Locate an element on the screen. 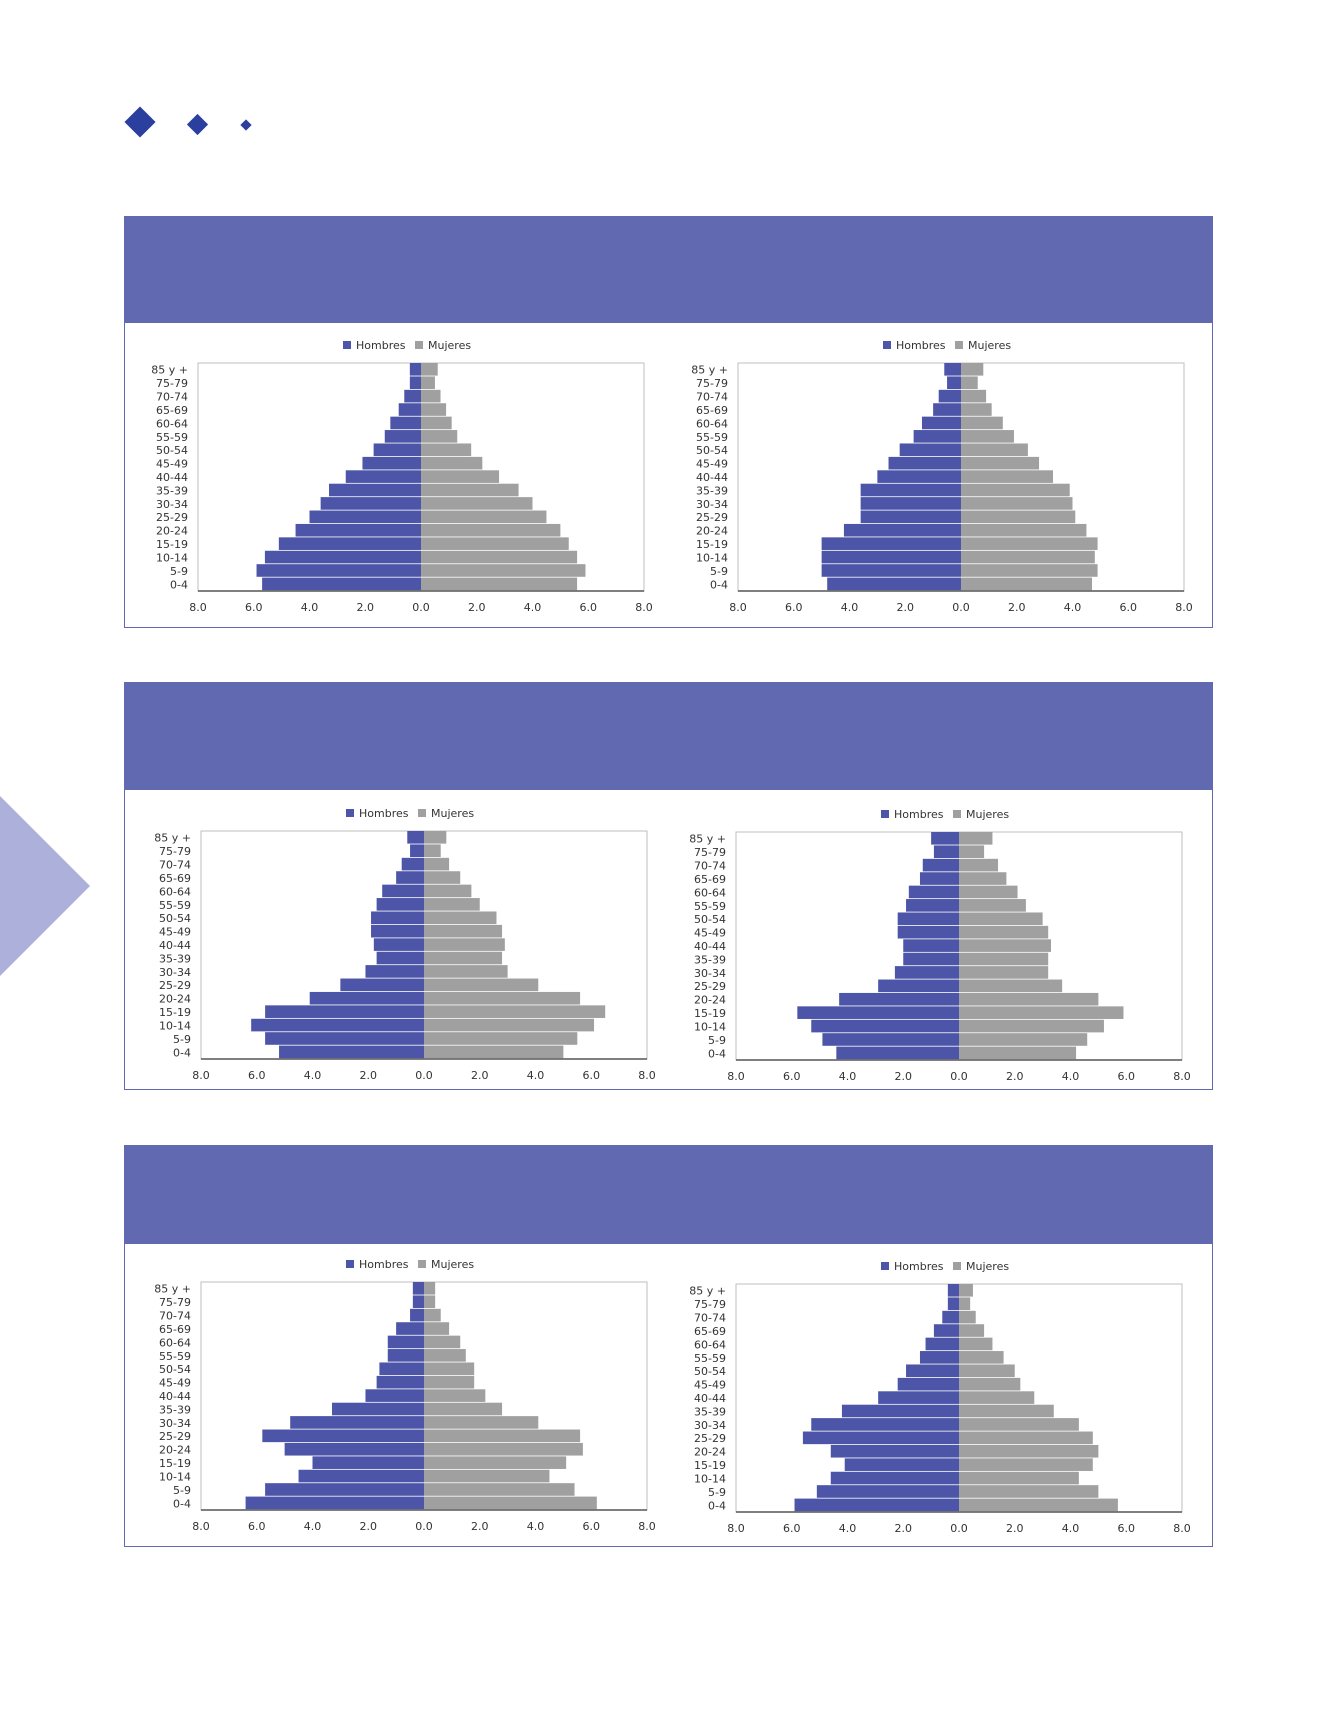 Image resolution: width=1338 pixels, height=1731 pixels. y-tick-label: 85 y + is located at coordinates (707, 1291).